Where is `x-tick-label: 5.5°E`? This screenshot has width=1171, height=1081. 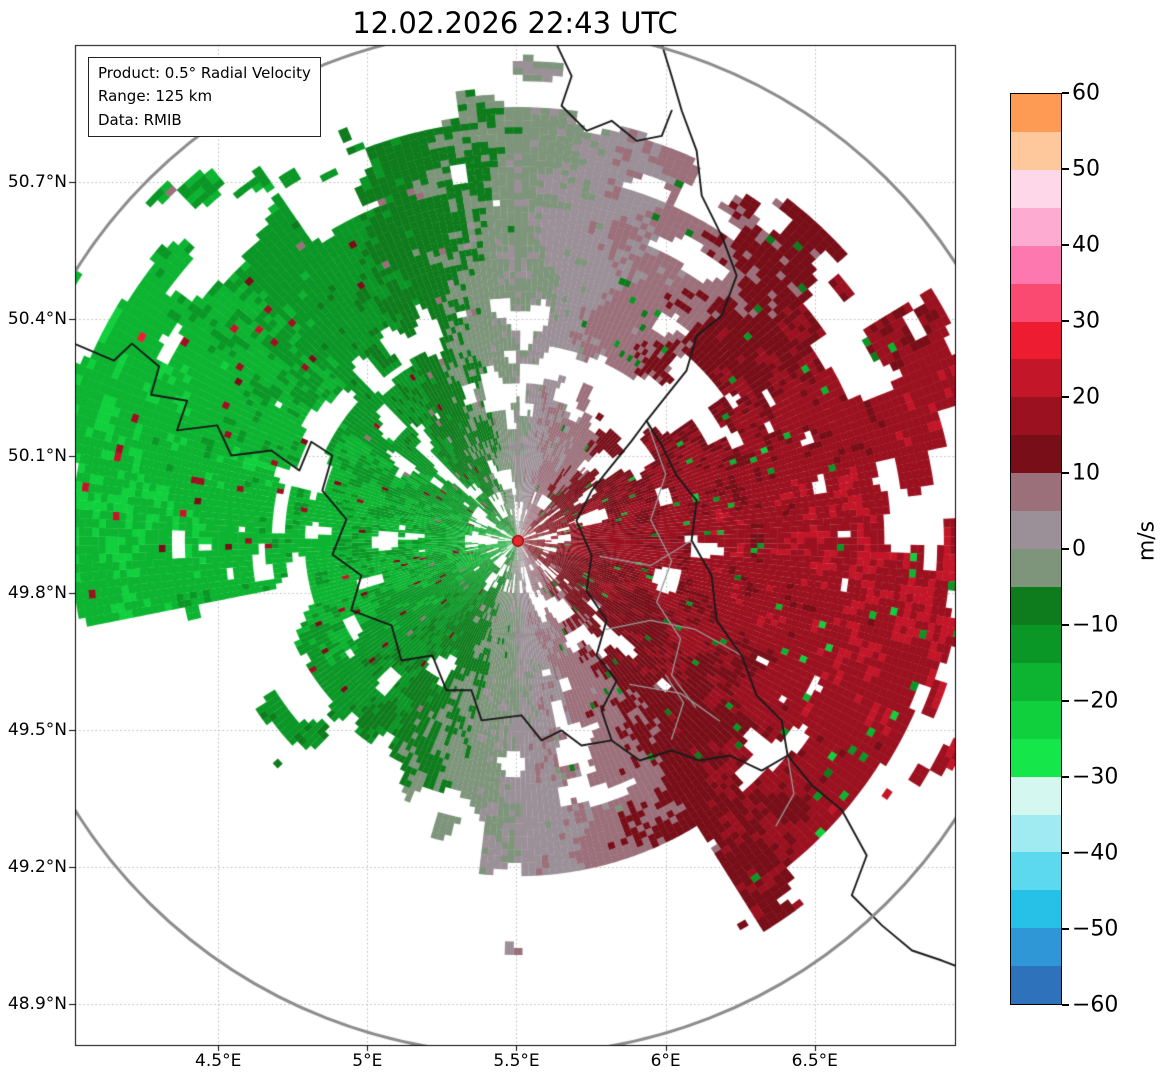
x-tick-label: 5.5°E is located at coordinates (516, 1061).